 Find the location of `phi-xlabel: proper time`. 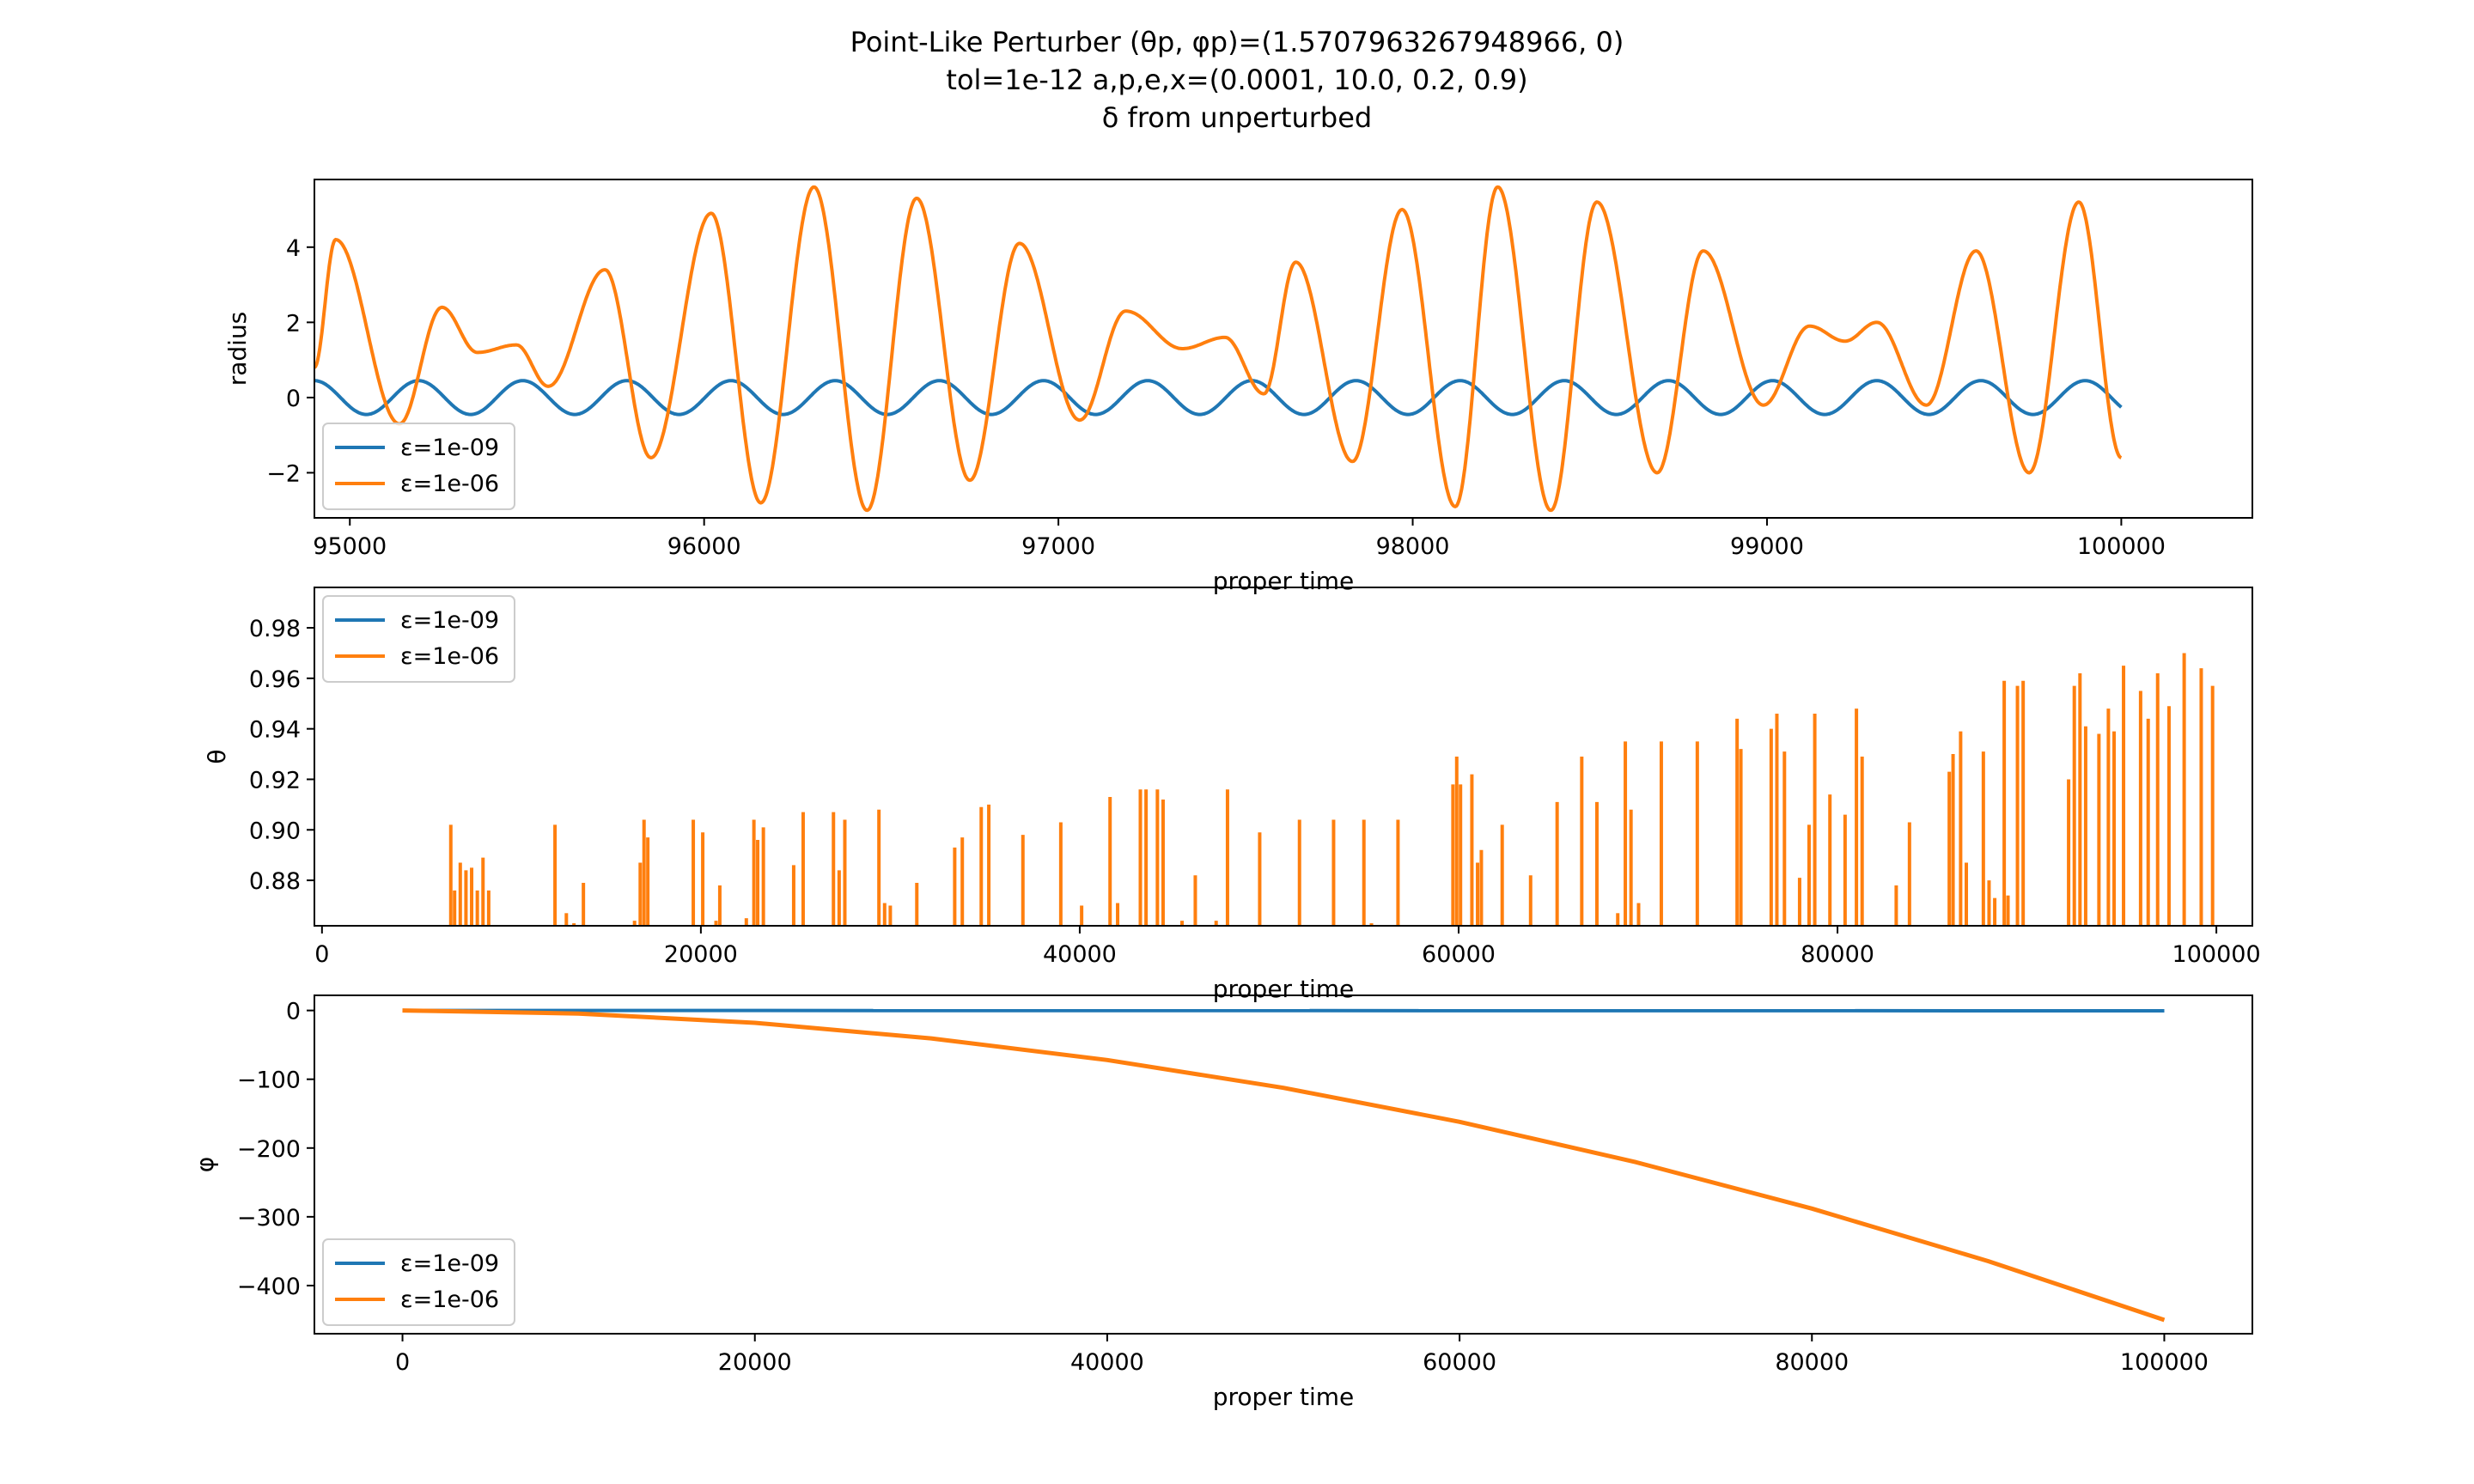

phi-xlabel: proper time is located at coordinates (1283, 1397).